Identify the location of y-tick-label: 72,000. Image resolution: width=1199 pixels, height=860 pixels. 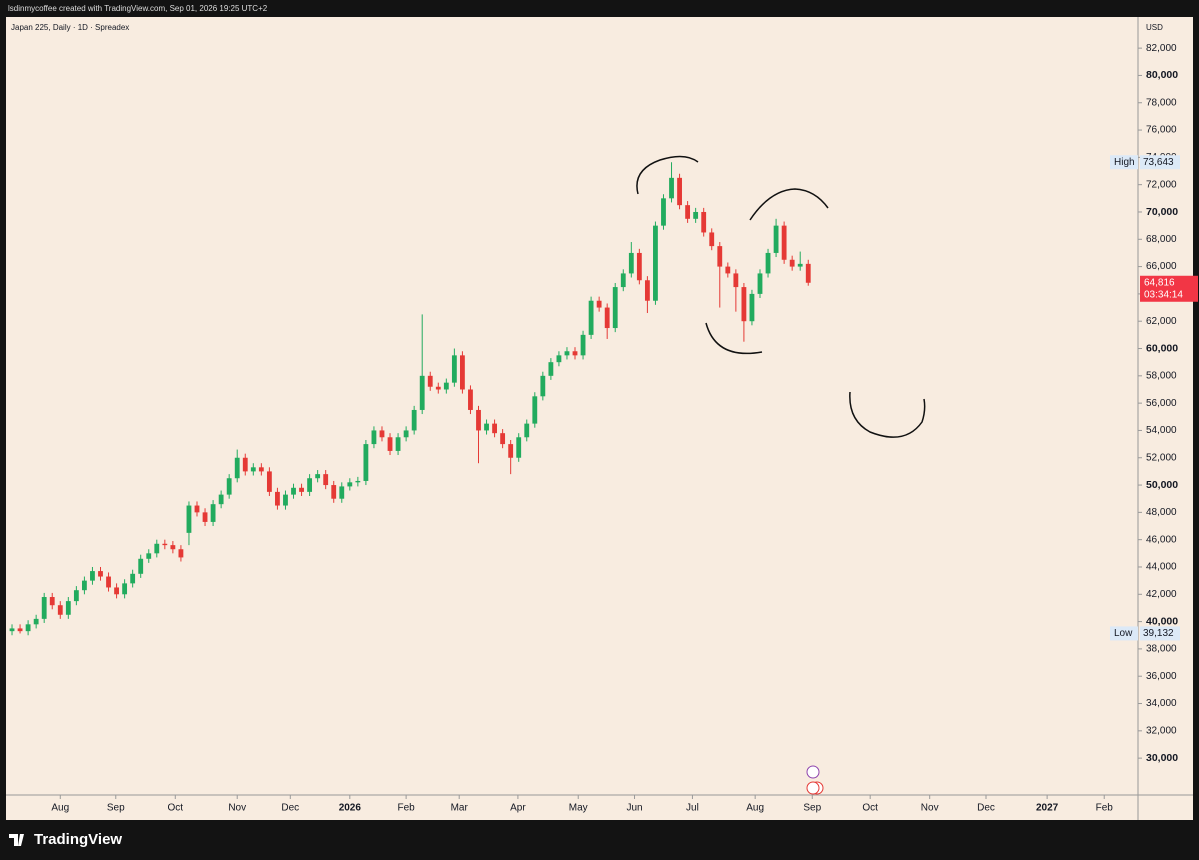
(1161, 184).